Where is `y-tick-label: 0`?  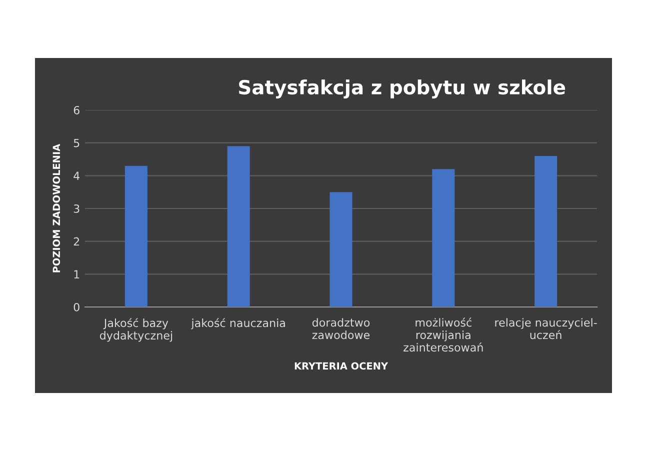 y-tick-label: 0 is located at coordinates (77, 307).